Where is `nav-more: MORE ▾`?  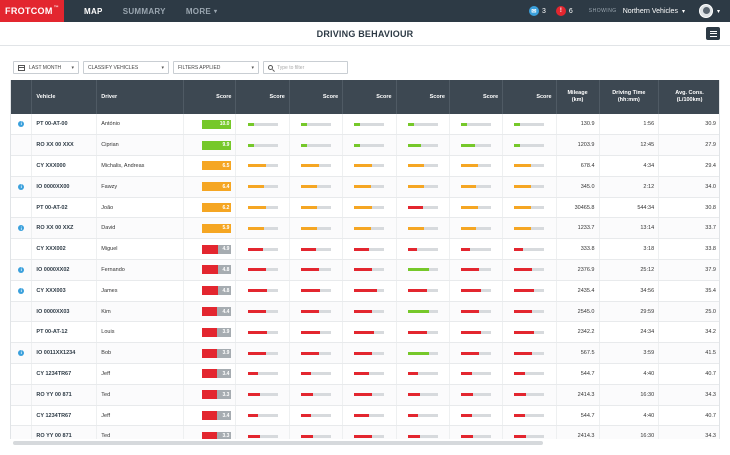 nav-more: MORE ▾ is located at coordinates (202, 11).